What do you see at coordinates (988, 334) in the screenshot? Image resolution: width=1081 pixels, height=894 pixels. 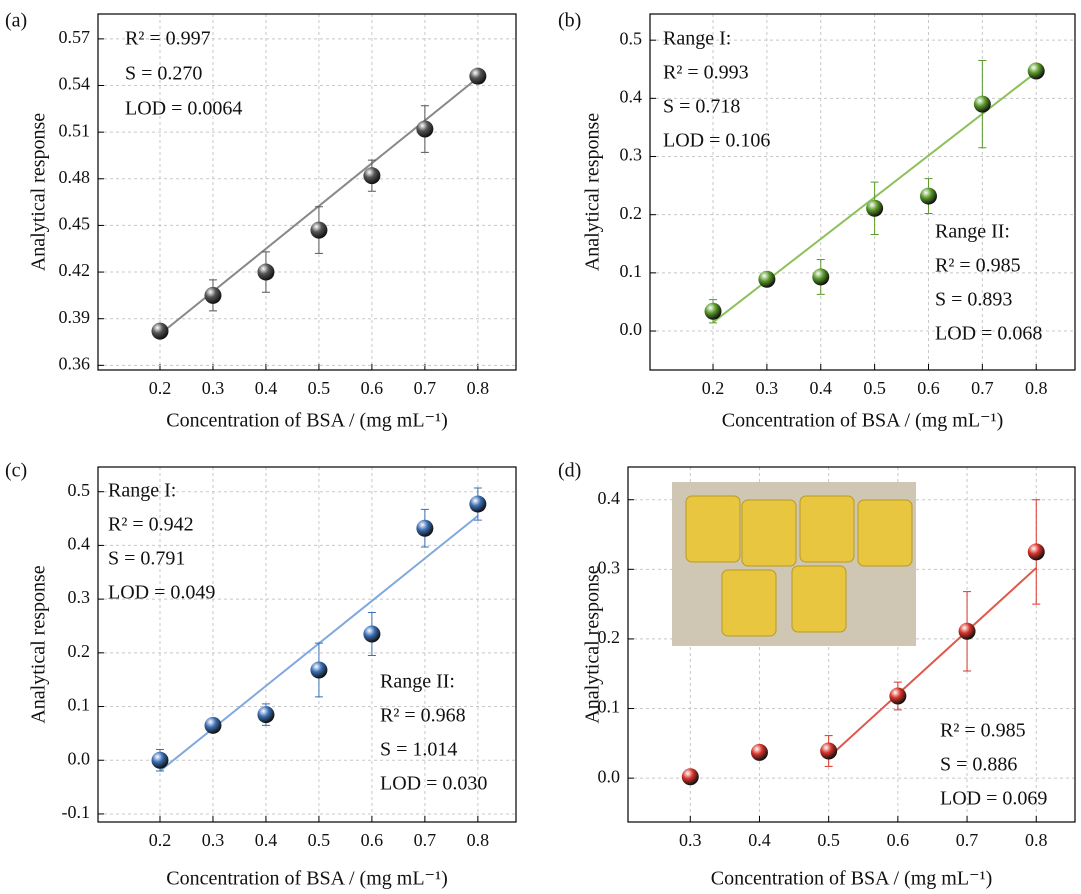 I see `annotation: LOD = 0.068` at bounding box center [988, 334].